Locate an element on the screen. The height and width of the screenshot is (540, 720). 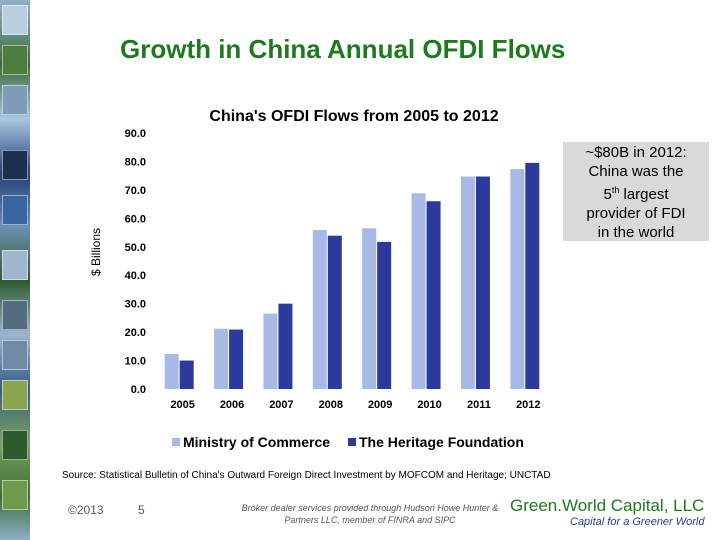
y-tick-label: 60.0 is located at coordinates (135, 219).